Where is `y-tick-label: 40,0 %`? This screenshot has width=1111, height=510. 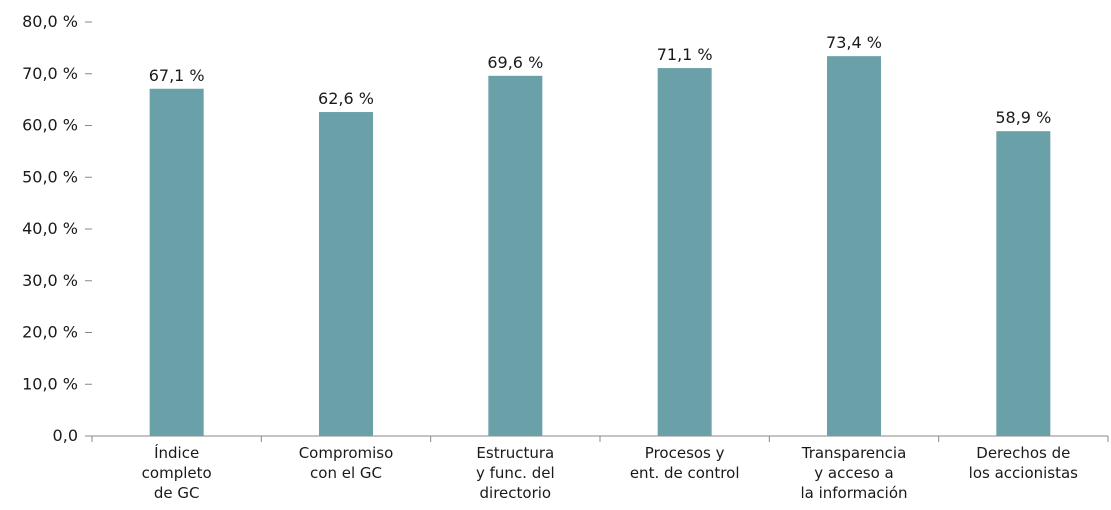
y-tick-label: 40,0 % is located at coordinates (50, 228).